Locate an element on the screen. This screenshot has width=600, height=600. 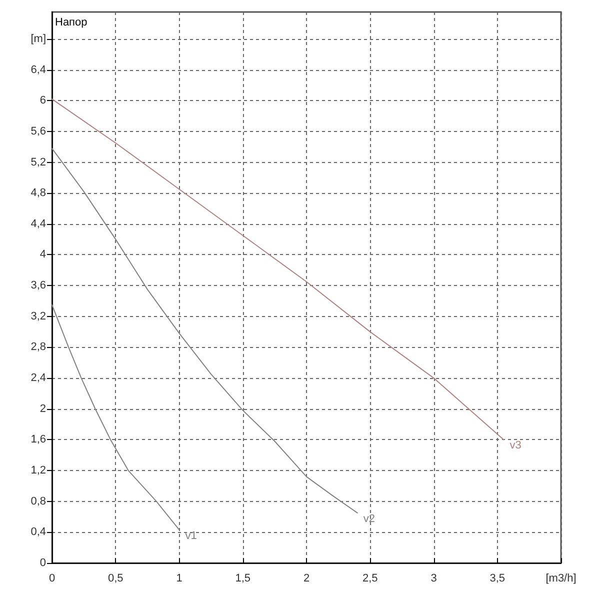
x-tick-label: 2 is located at coordinates (306, 578).